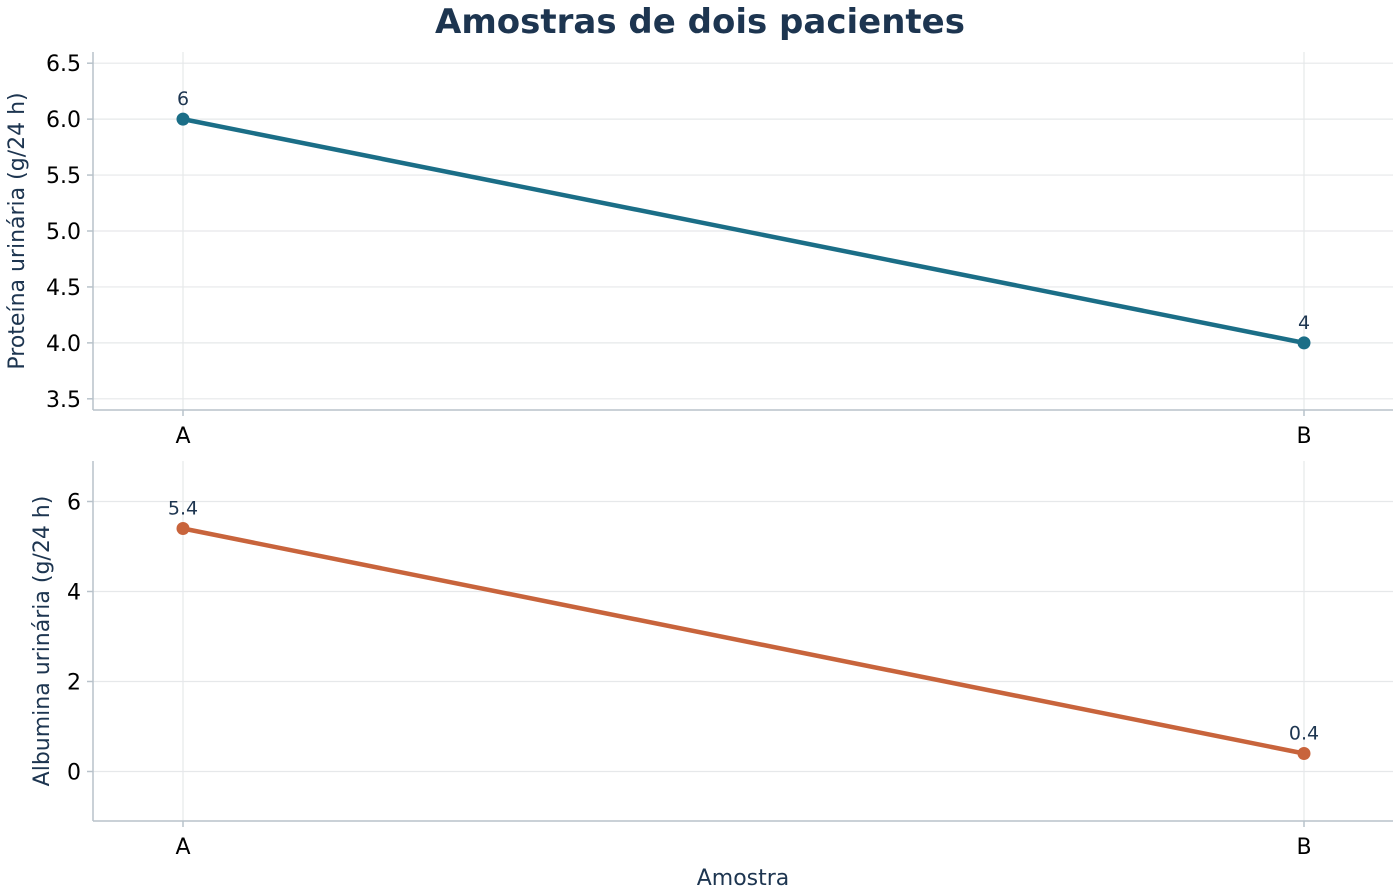 This screenshot has width=1400, height=896. What do you see at coordinates (63, 400) in the screenshot?
I see `y-tick-label: 3.5` at bounding box center [63, 400].